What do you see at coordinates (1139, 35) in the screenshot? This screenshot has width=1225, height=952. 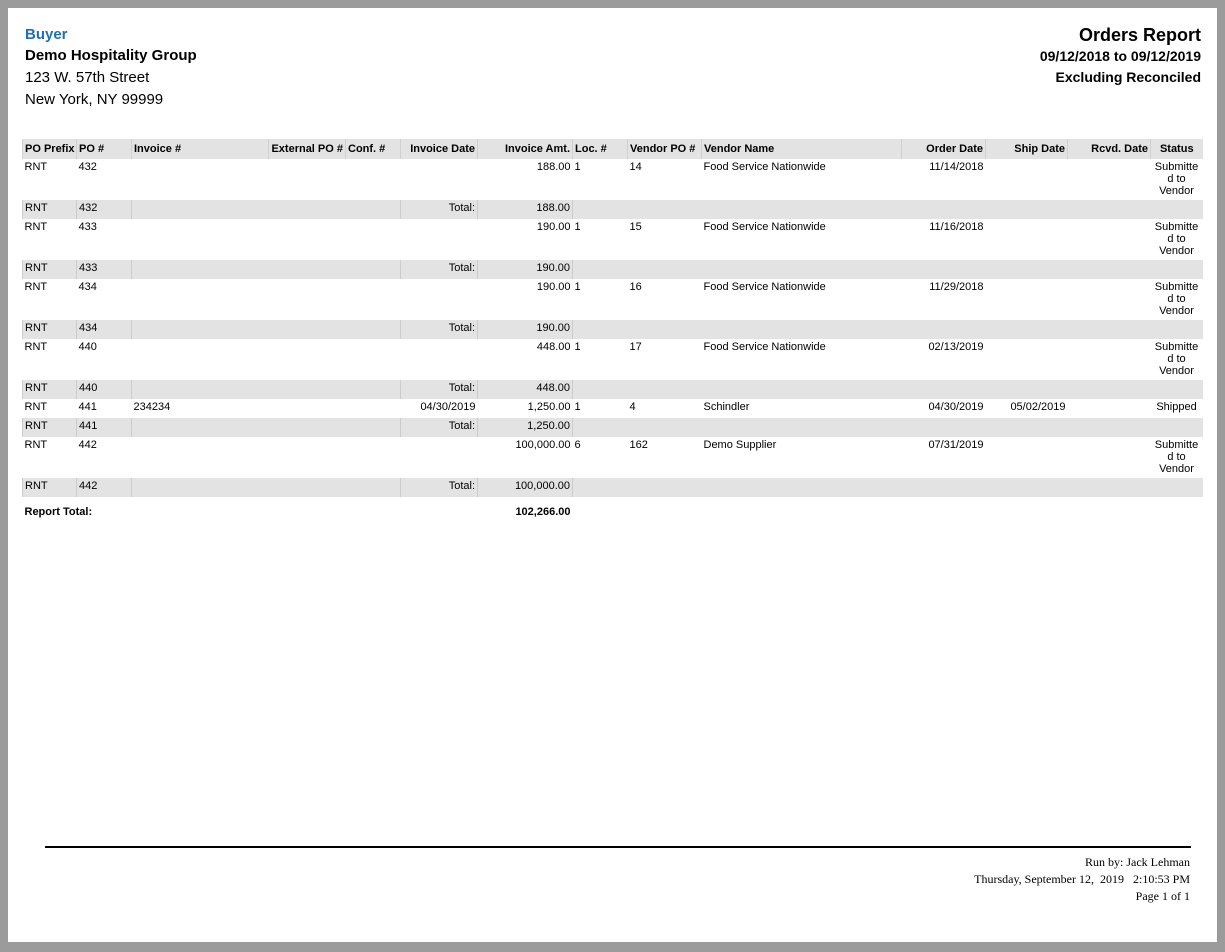 I see `report-title: Orders Report` at bounding box center [1139, 35].